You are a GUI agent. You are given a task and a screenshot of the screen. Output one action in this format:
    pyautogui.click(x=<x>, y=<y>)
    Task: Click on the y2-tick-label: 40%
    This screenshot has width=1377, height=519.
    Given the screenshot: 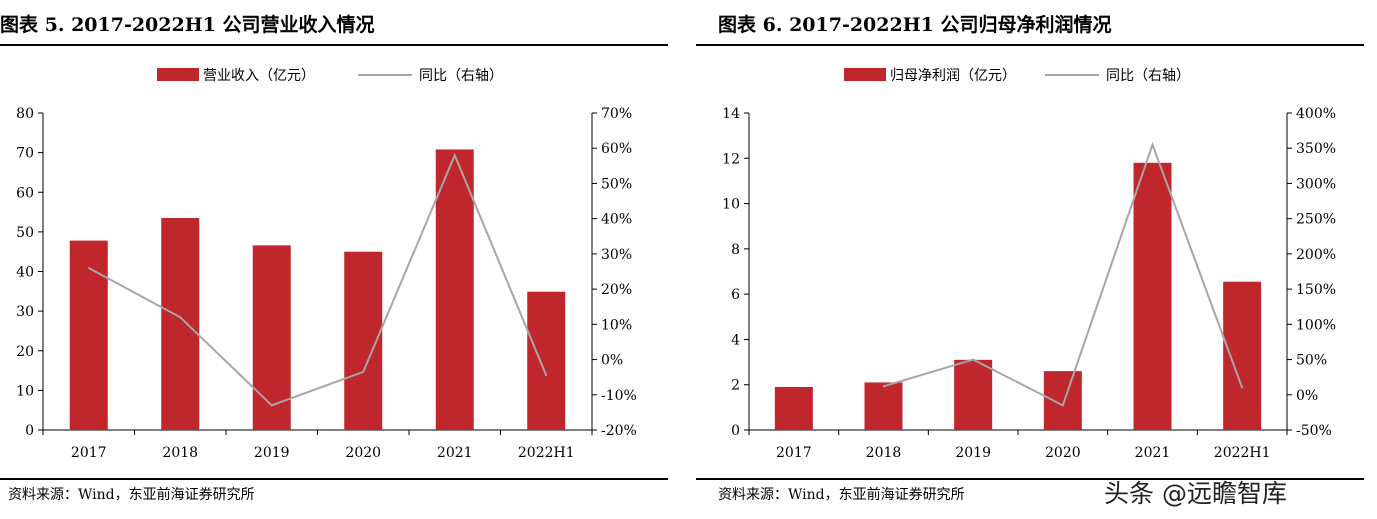 What is the action you would take?
    pyautogui.click(x=616, y=220)
    